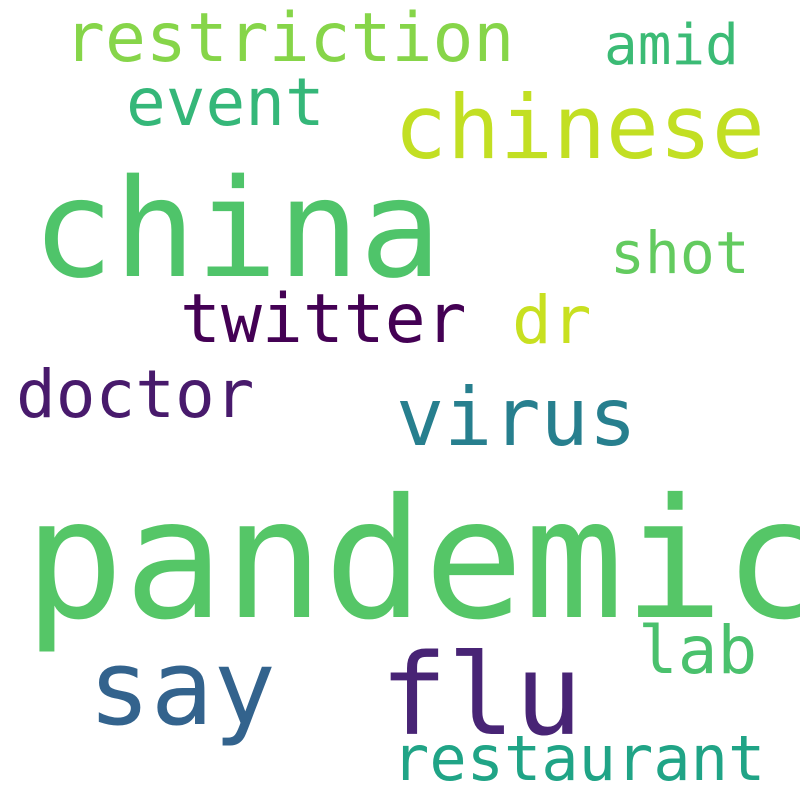 The image size is (800, 800). I want to click on word-lab: lab, so click(698, 650).